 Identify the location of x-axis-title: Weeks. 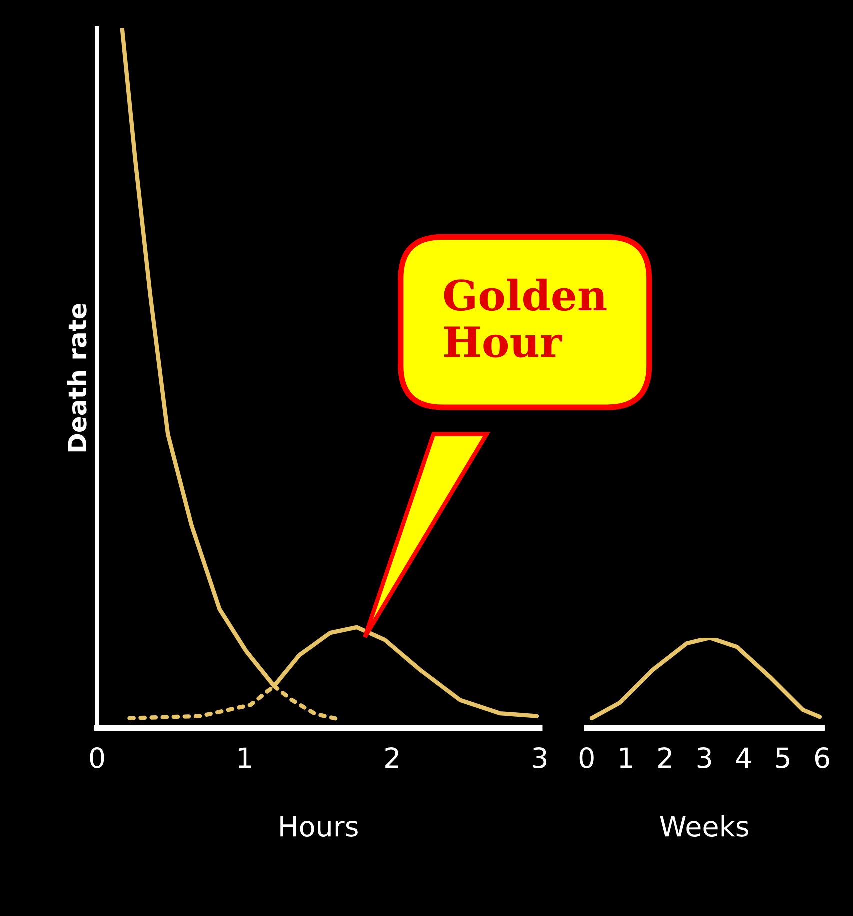
(704, 827).